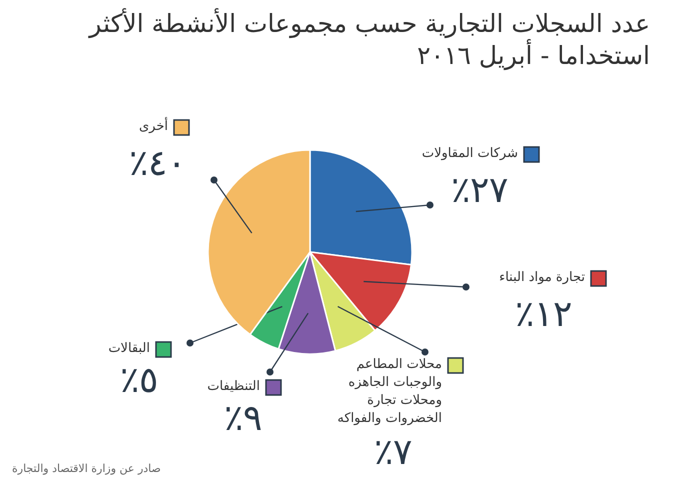 The height and width of the screenshot is (485, 674). I want to click on data-label: ٥٪, so click(139, 381).